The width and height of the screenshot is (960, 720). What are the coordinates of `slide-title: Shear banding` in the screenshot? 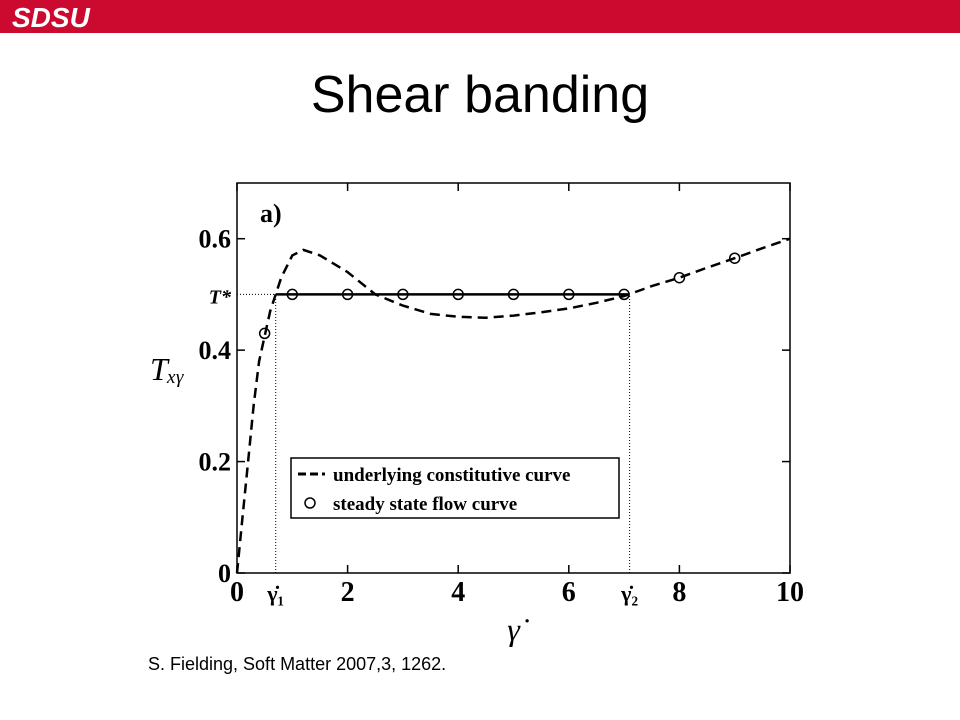 It's located at (480, 95).